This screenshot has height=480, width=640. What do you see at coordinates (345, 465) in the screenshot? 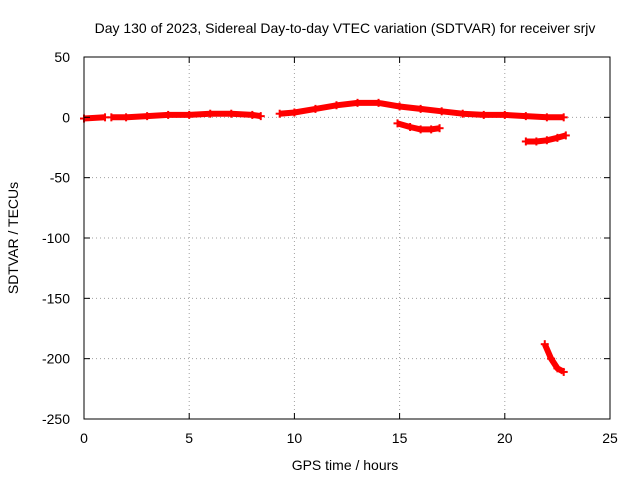
I see `x-axis-label: GPS time / hours` at bounding box center [345, 465].